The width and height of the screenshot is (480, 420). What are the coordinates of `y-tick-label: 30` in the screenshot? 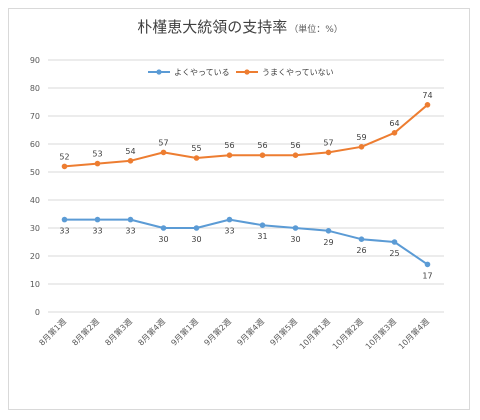 It's located at (35, 228).